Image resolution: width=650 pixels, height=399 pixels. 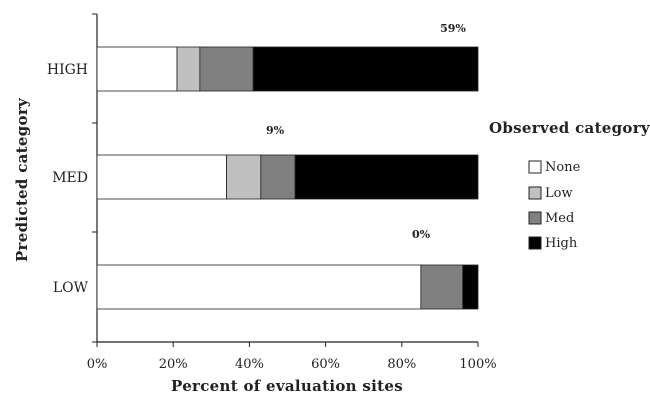 What do you see at coordinates (137, 69) in the screenshot?
I see `bar-segment-high-none` at bounding box center [137, 69].